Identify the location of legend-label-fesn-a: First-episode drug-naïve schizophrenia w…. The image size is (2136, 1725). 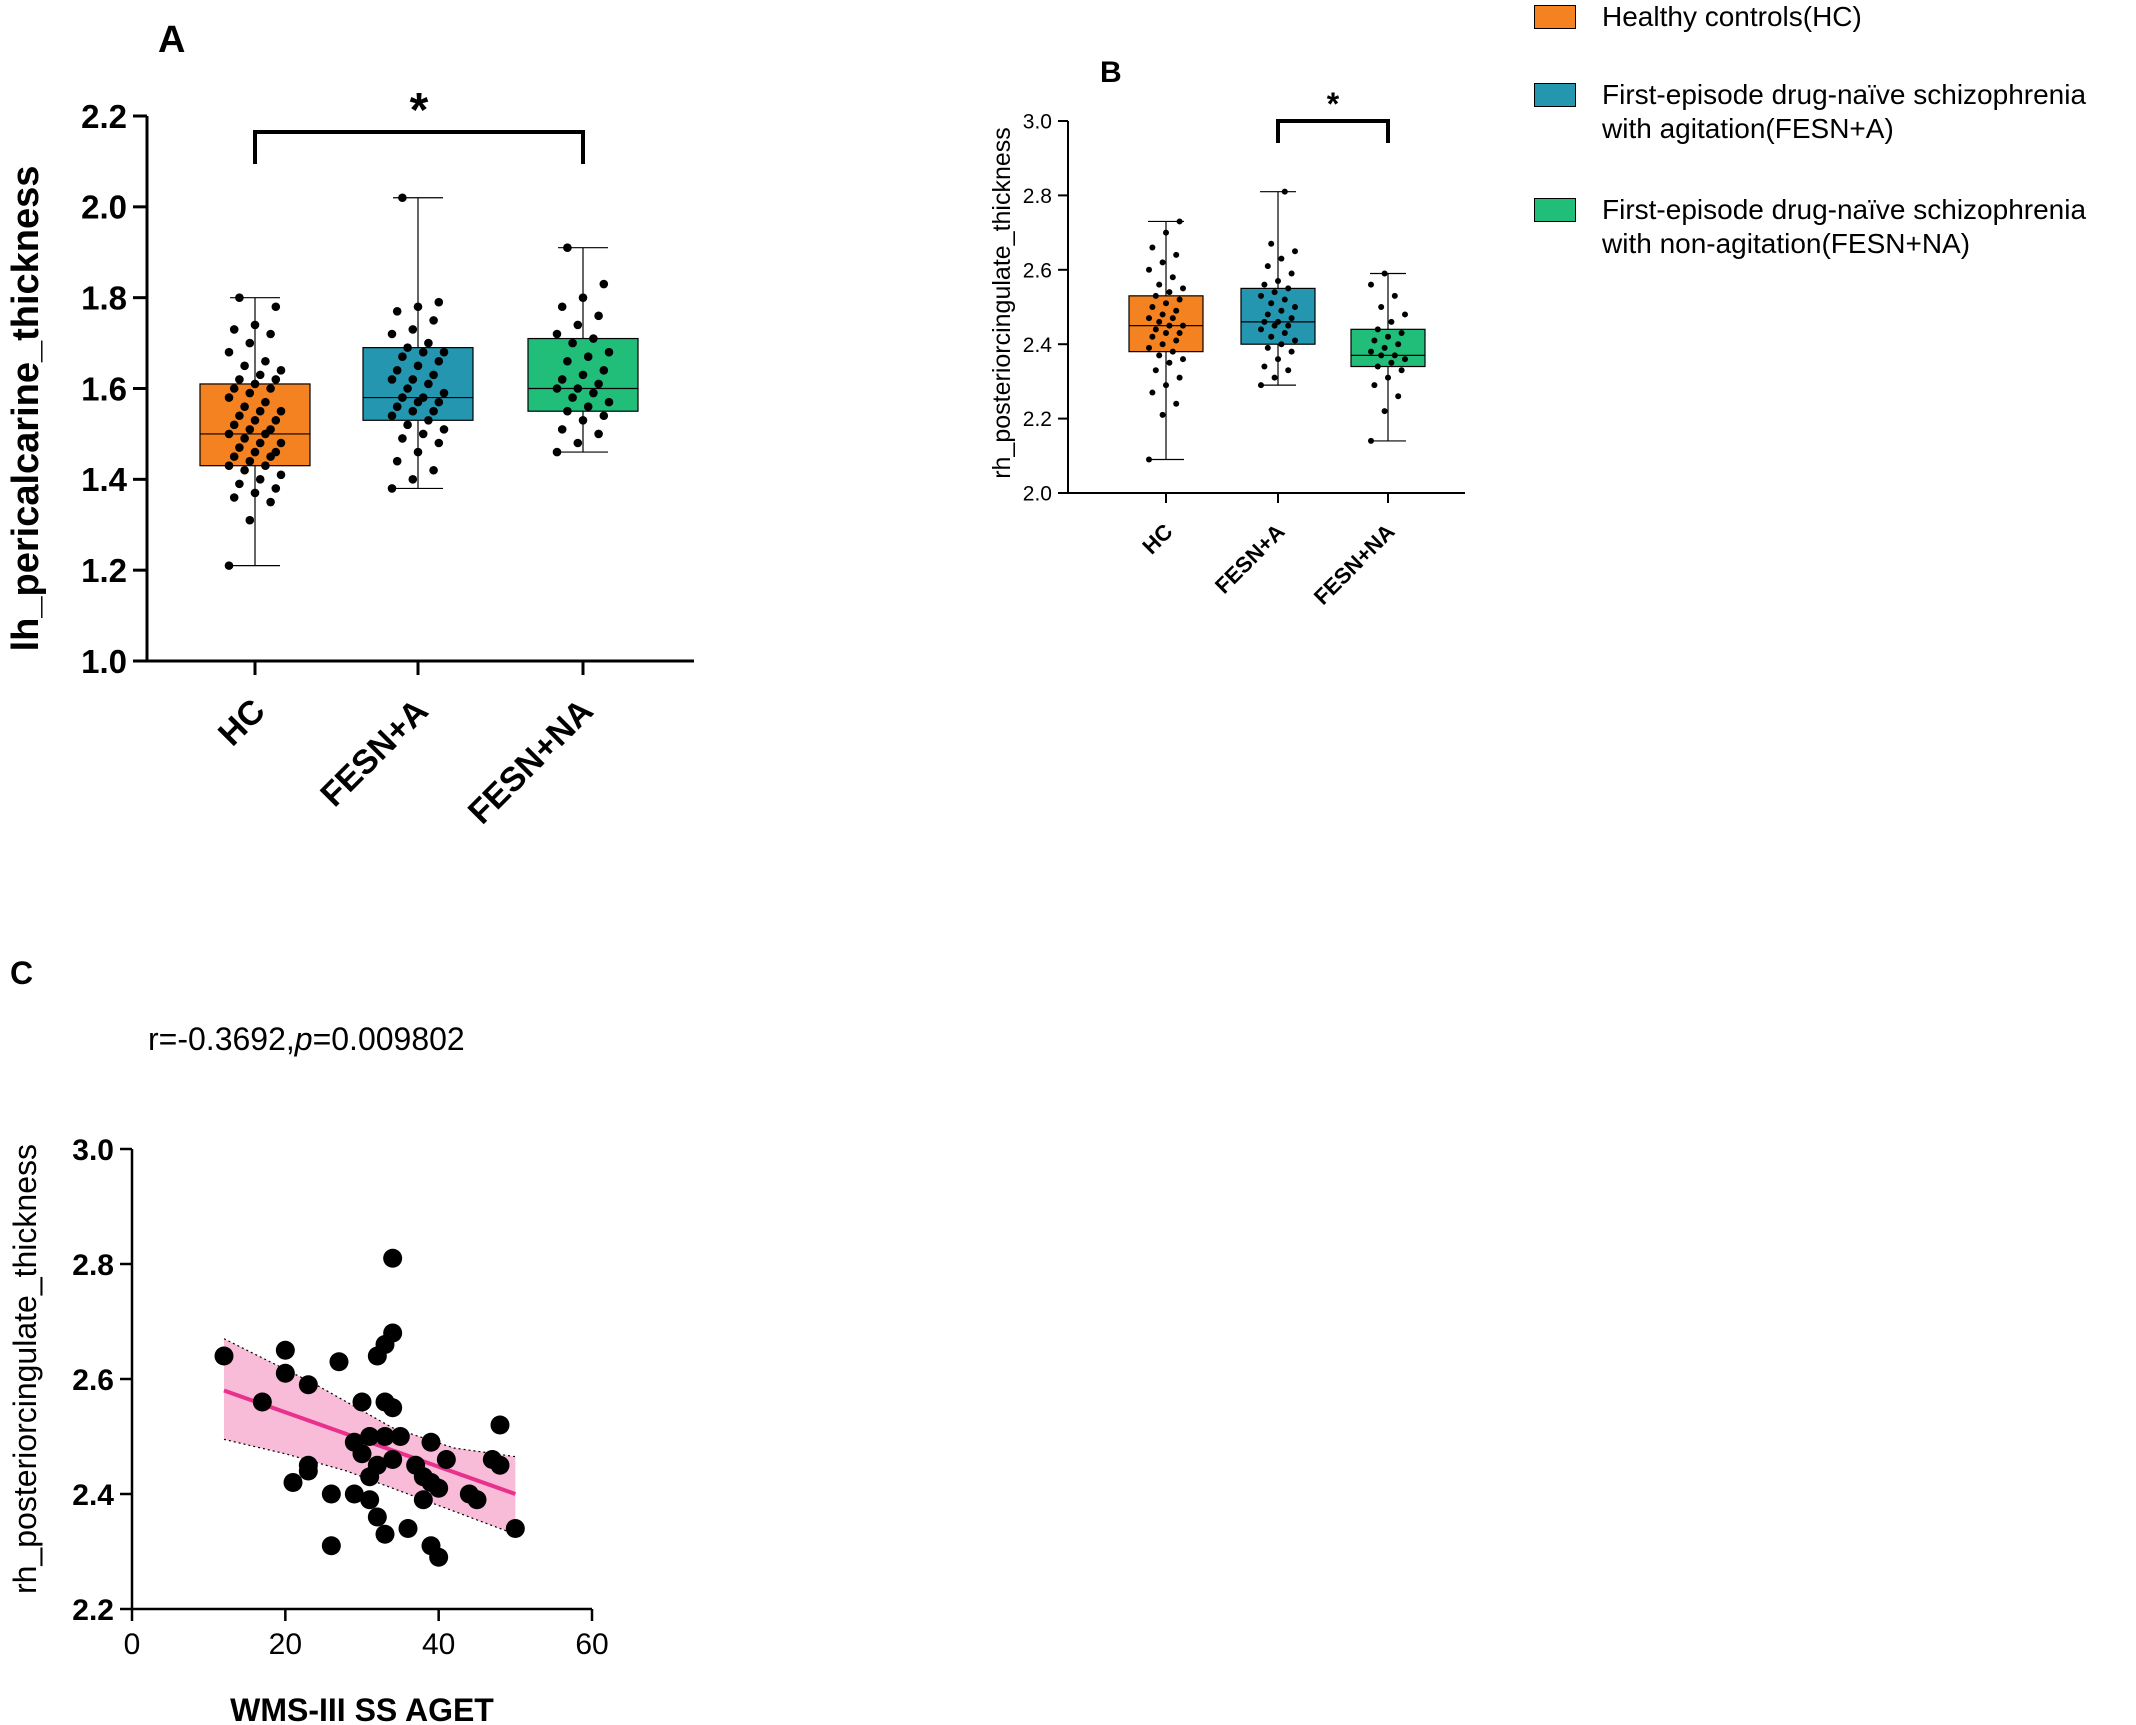
(1844, 111).